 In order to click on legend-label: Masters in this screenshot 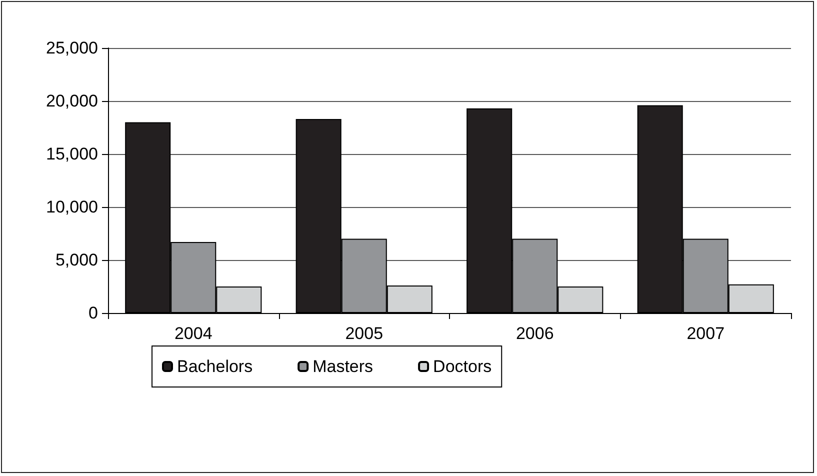, I will do `click(343, 366)`.